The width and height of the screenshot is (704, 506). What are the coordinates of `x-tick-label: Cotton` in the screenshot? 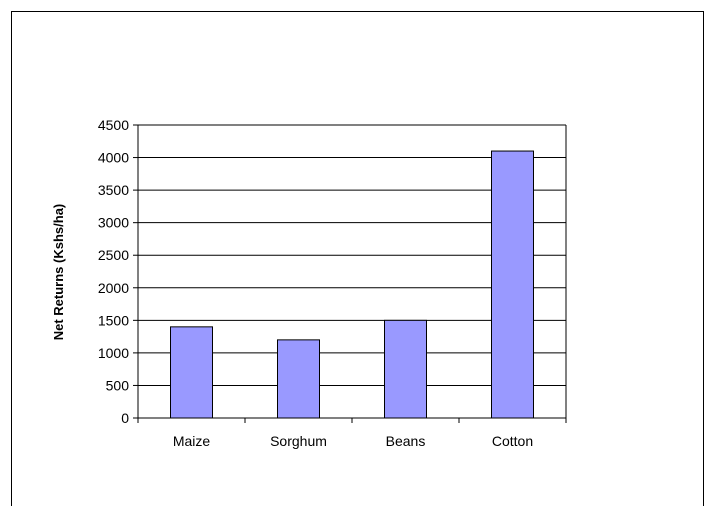 It's located at (512, 441).